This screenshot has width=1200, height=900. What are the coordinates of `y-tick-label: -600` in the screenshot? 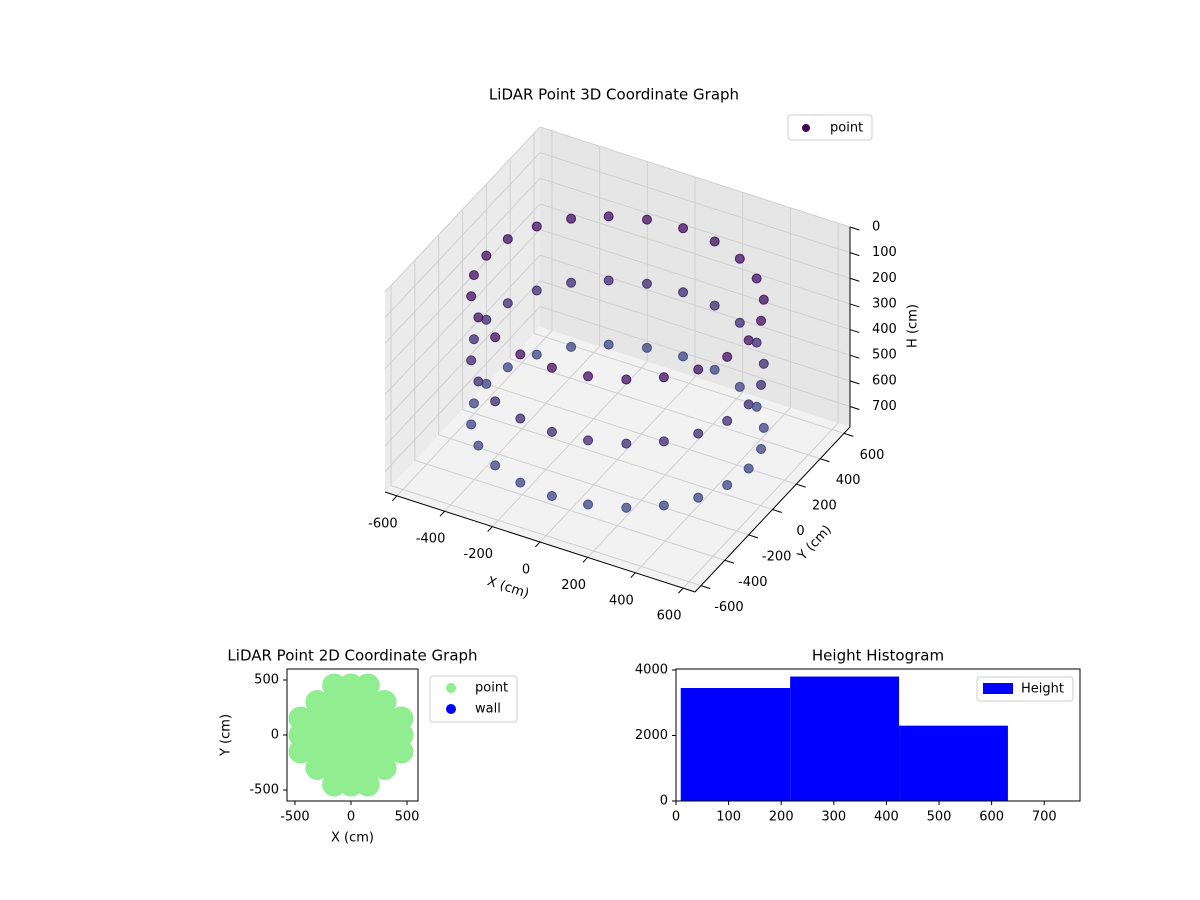 It's located at (729, 607).